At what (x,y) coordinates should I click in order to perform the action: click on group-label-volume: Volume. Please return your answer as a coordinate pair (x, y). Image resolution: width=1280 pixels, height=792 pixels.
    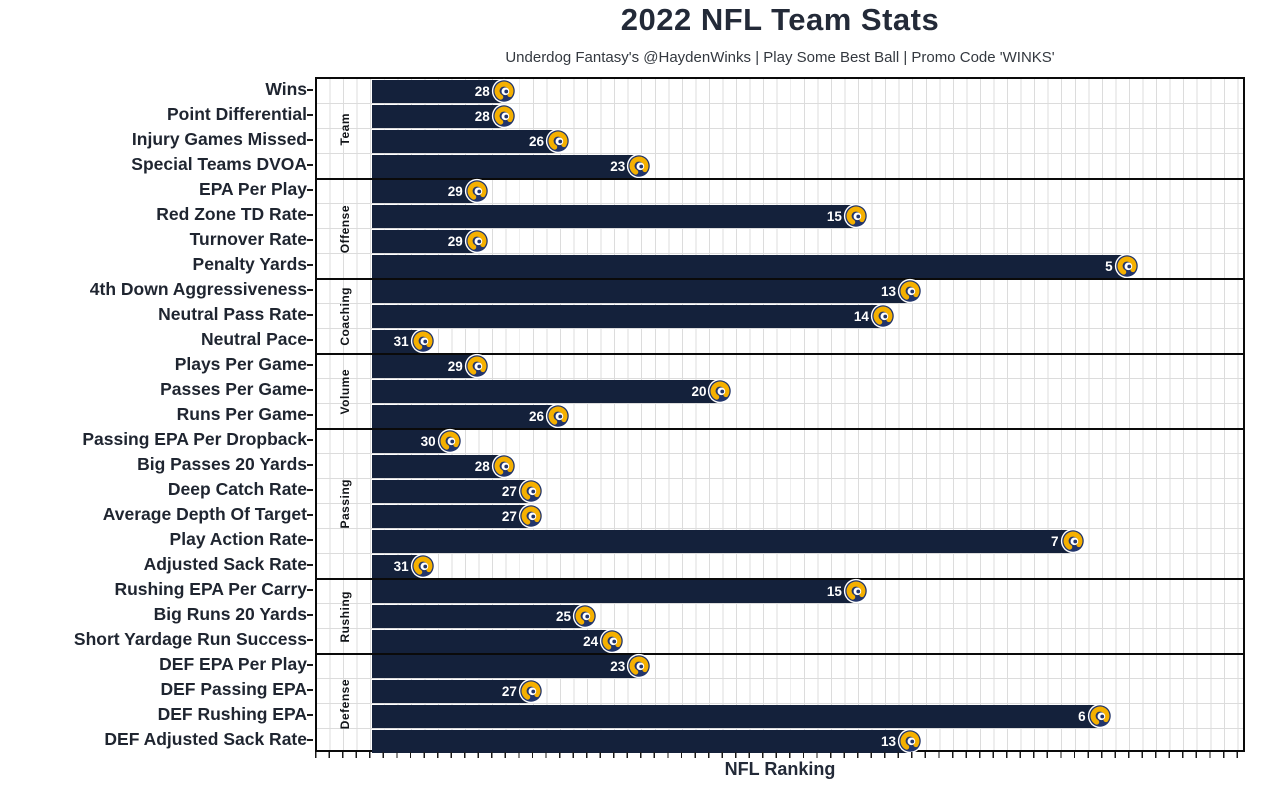
    Looking at the image, I should click on (344, 391).